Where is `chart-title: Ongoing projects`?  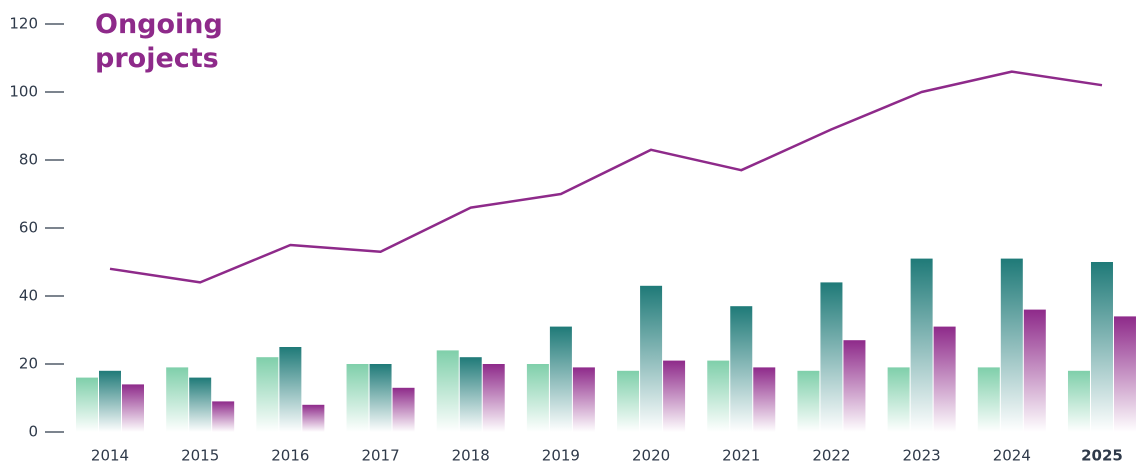
chart-title: Ongoing projects is located at coordinates (159, 41).